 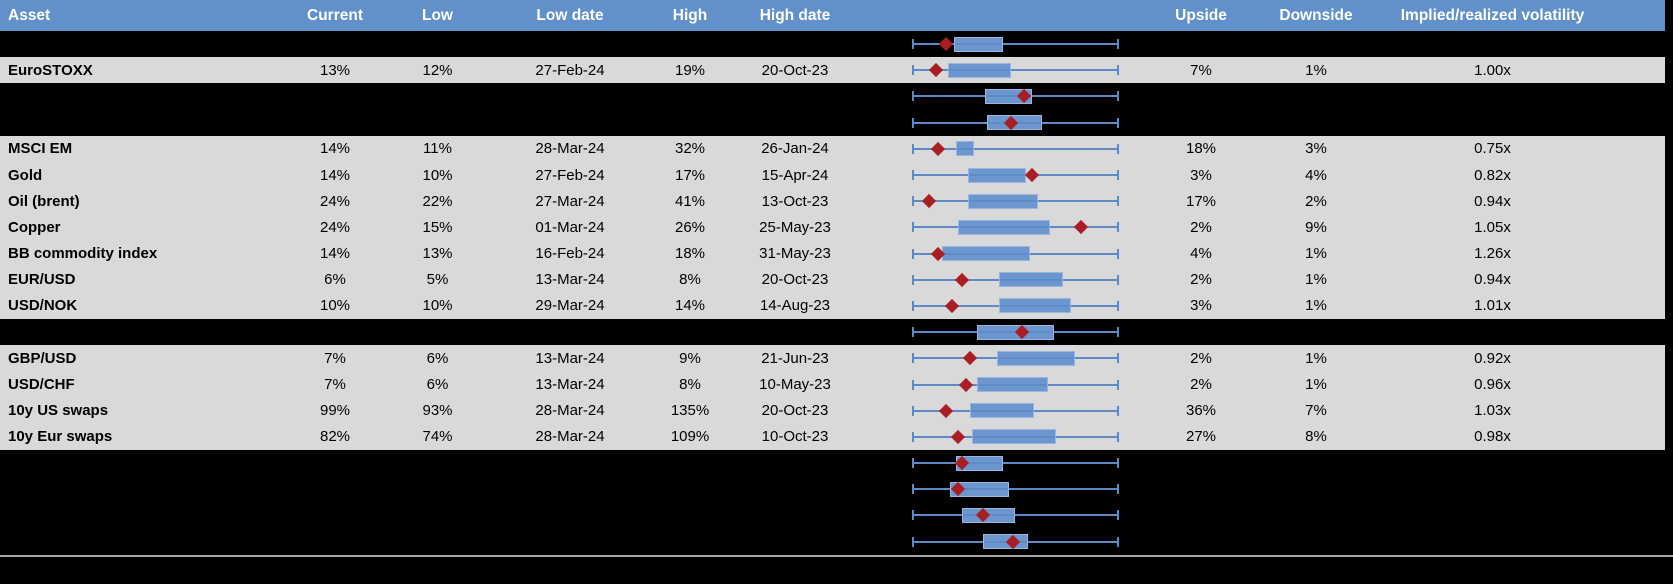 I want to click on cell-low: 22%, so click(x=437, y=201).